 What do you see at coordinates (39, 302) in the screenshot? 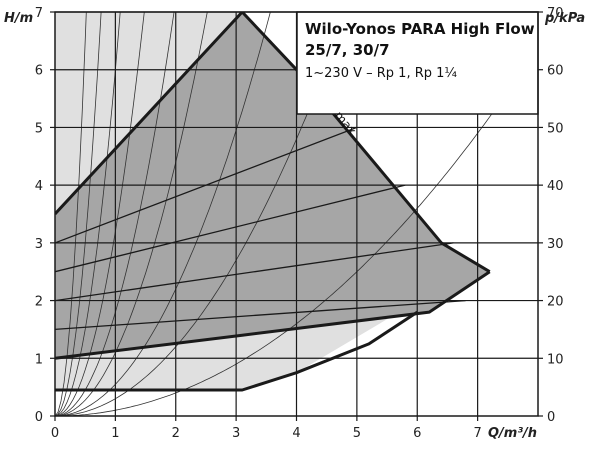
I see `y-tick-label-2: 2` at bounding box center [39, 302].